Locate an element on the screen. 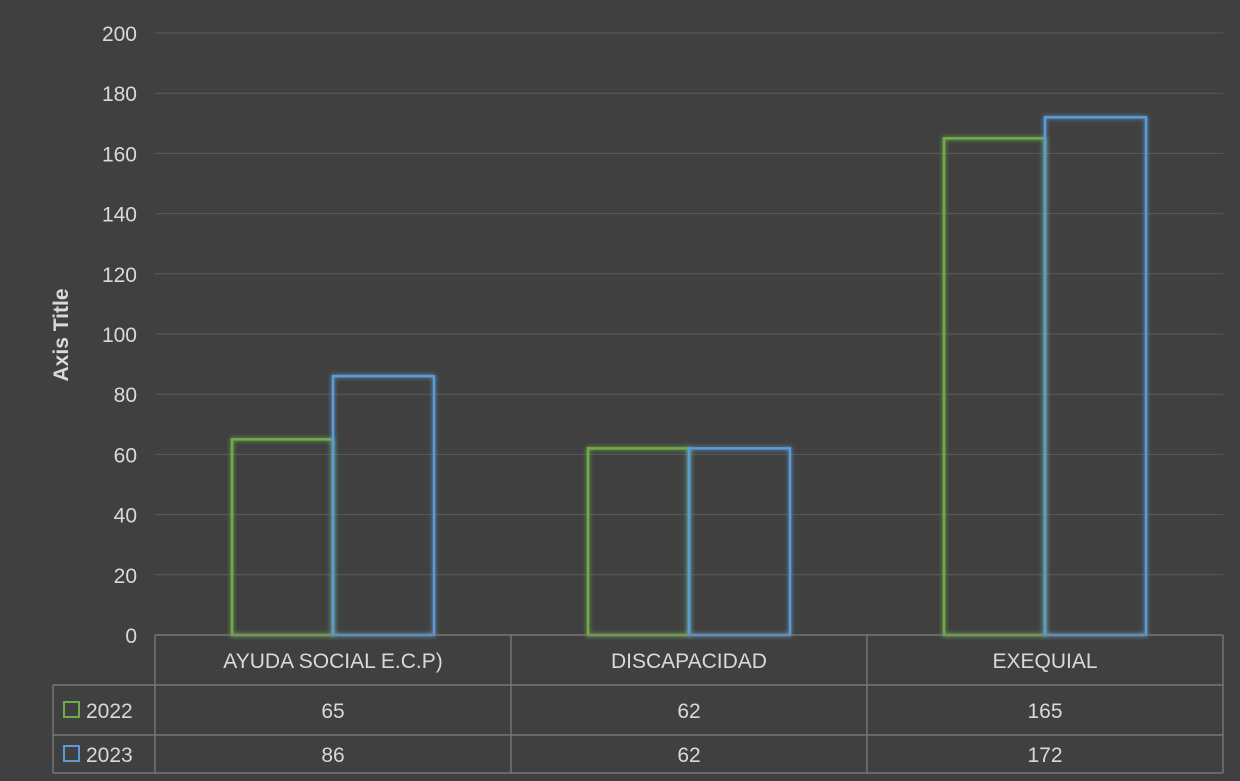 This screenshot has width=1240, height=781. y-tick-label: 160 is located at coordinates (119, 154).